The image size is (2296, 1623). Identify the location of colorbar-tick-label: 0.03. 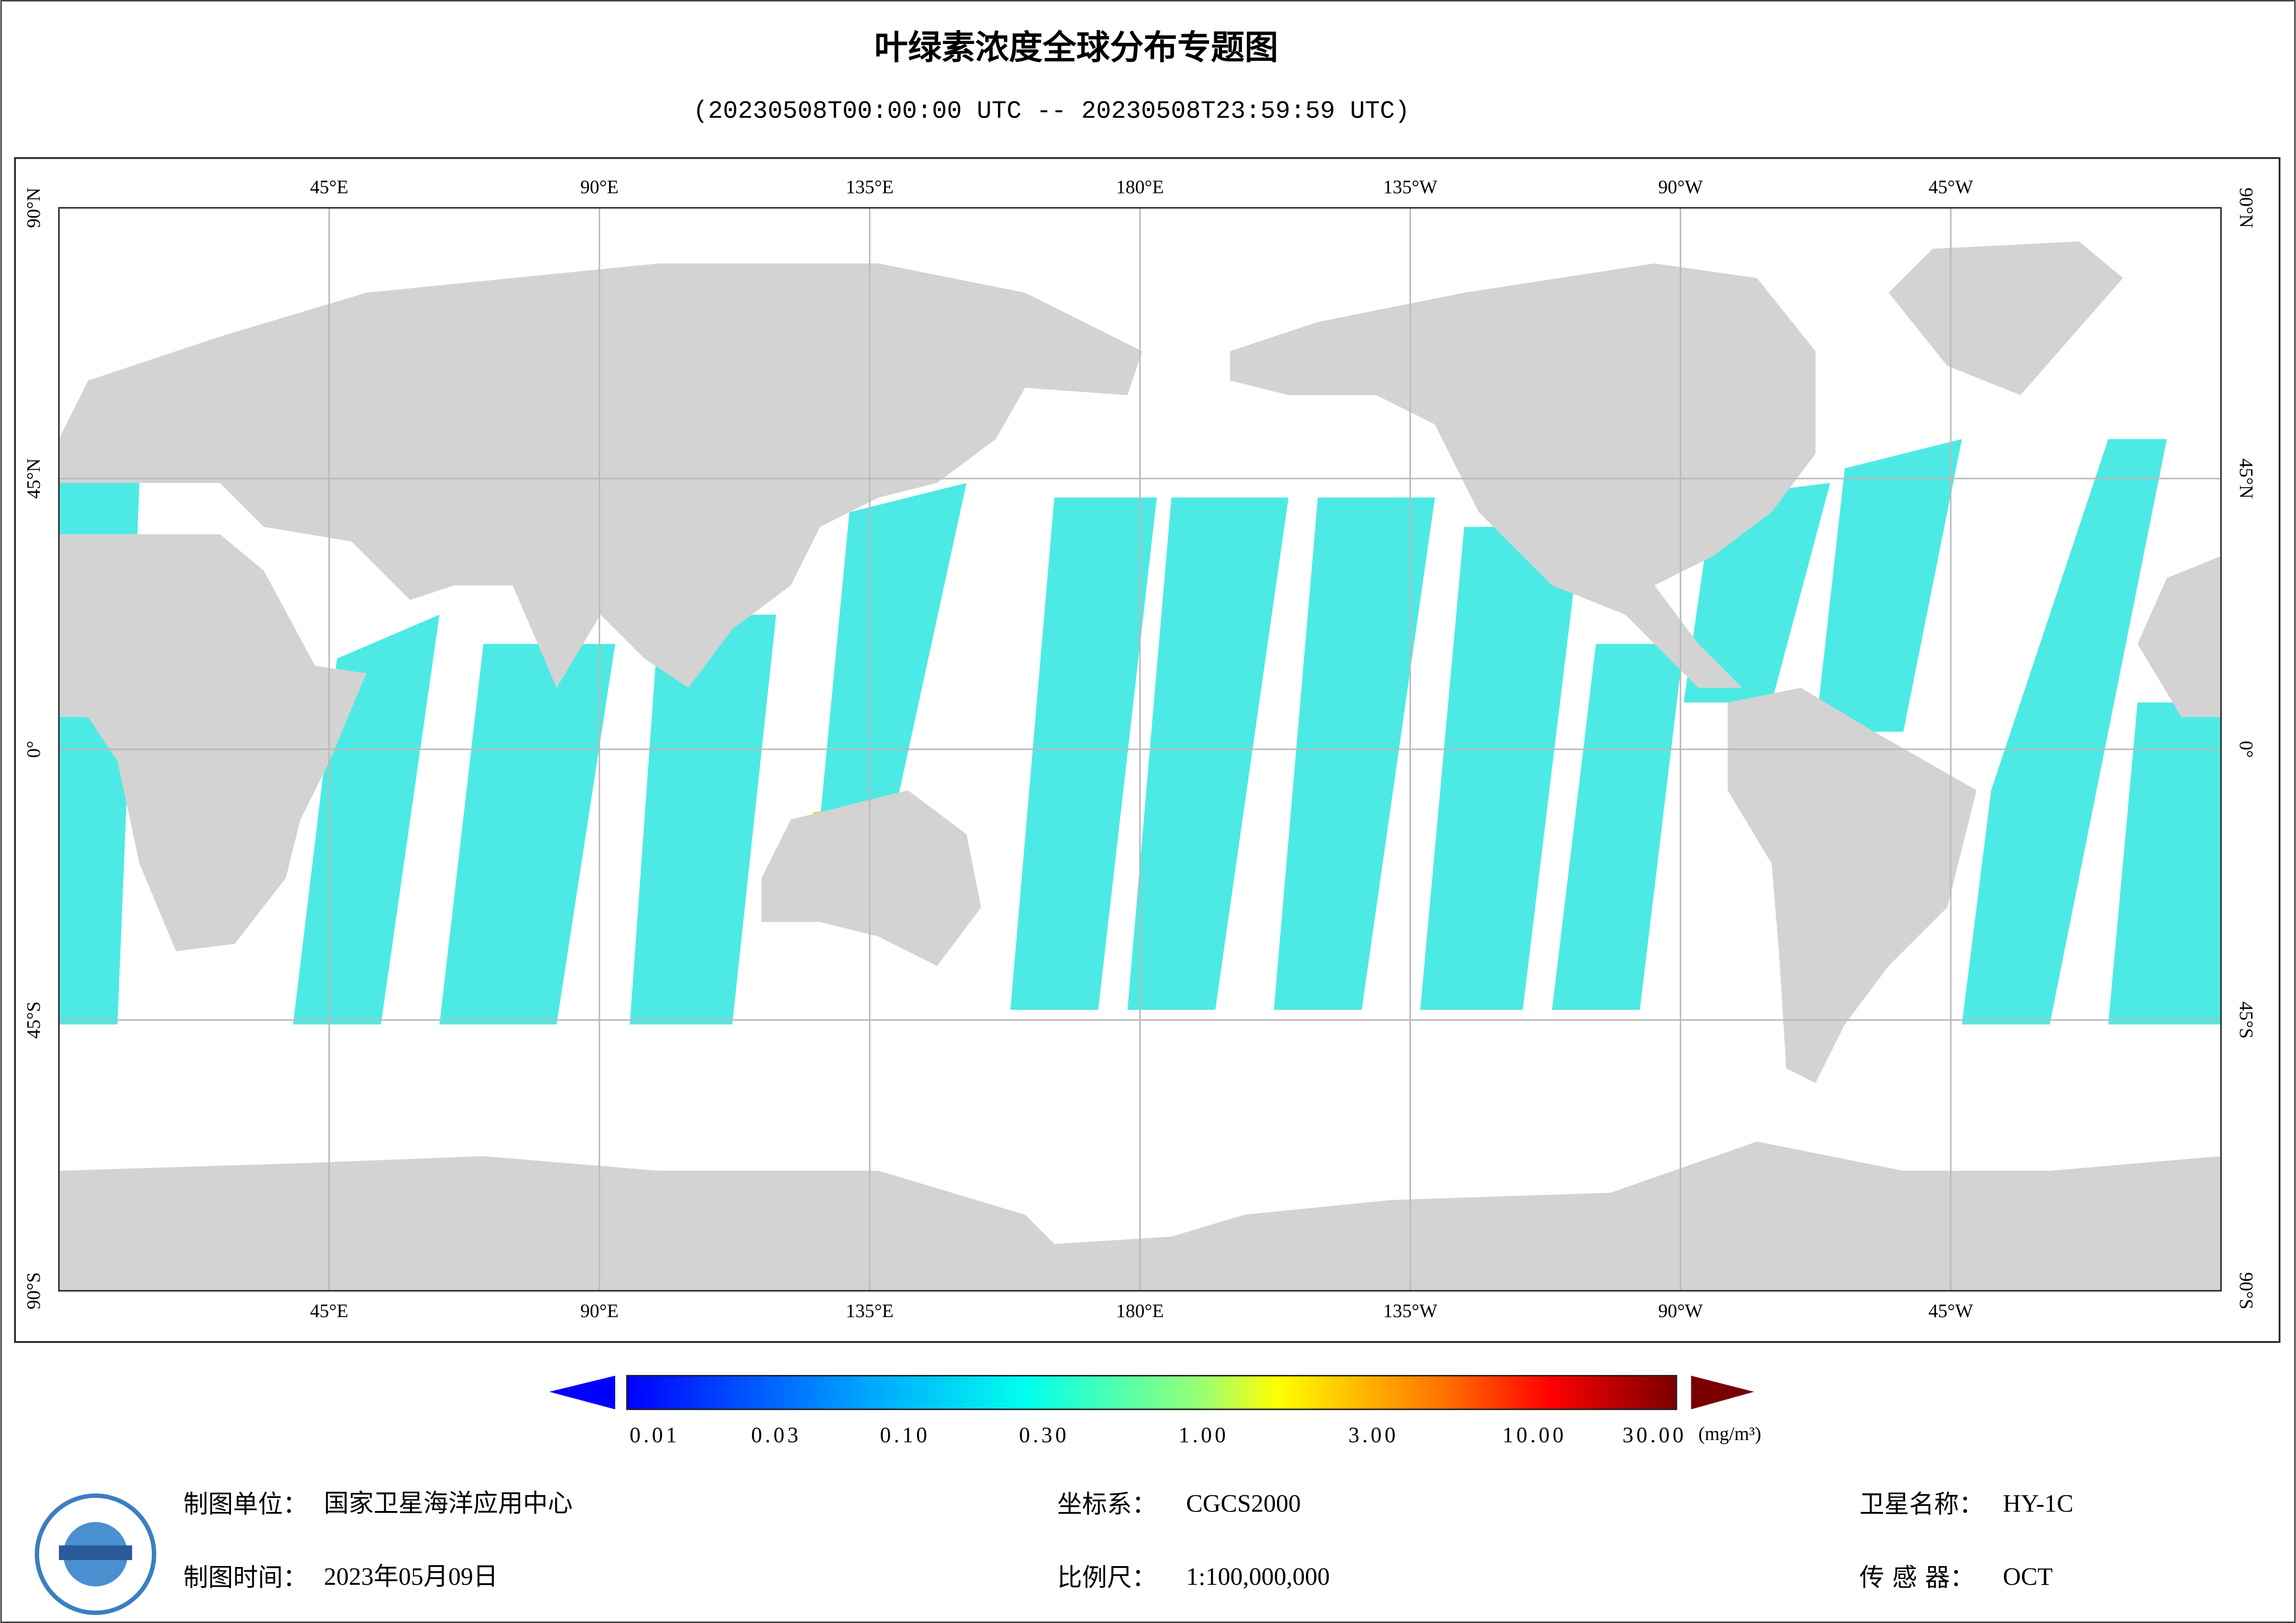
(776, 1435).